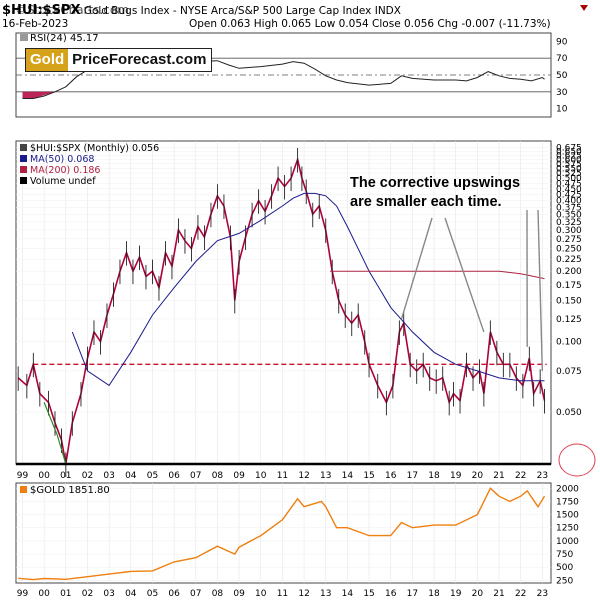 Image resolution: width=600 pixels, height=600 pixels. What do you see at coordinates (70, 490) in the screenshot?
I see `gold-legend: $GOLD 1851.80` at bounding box center [70, 490].